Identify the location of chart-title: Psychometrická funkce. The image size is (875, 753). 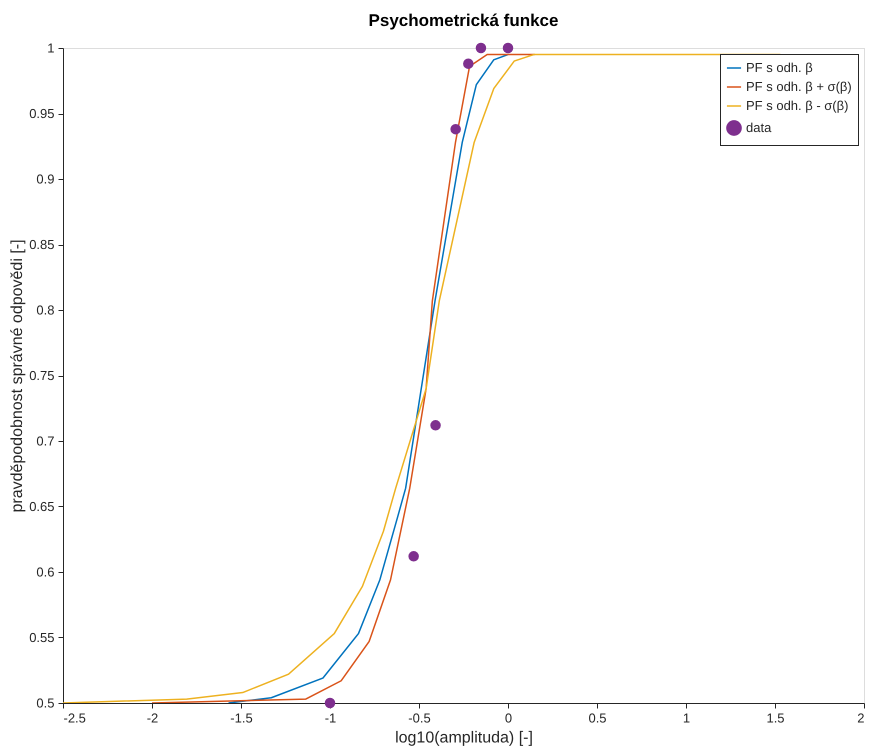
(463, 20).